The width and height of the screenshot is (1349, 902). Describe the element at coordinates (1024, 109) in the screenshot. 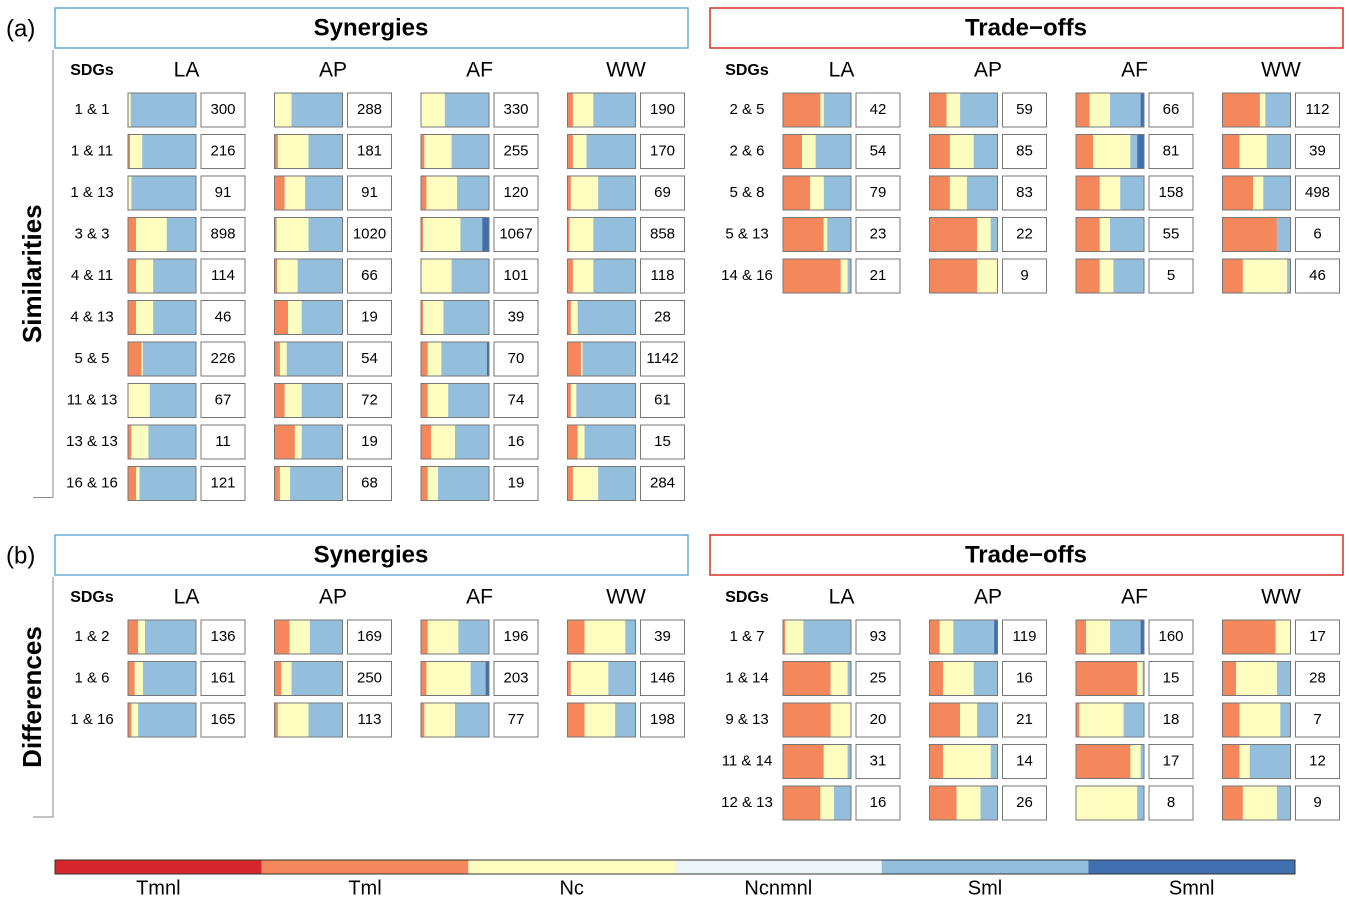

I see `count-label: 59` at that location.